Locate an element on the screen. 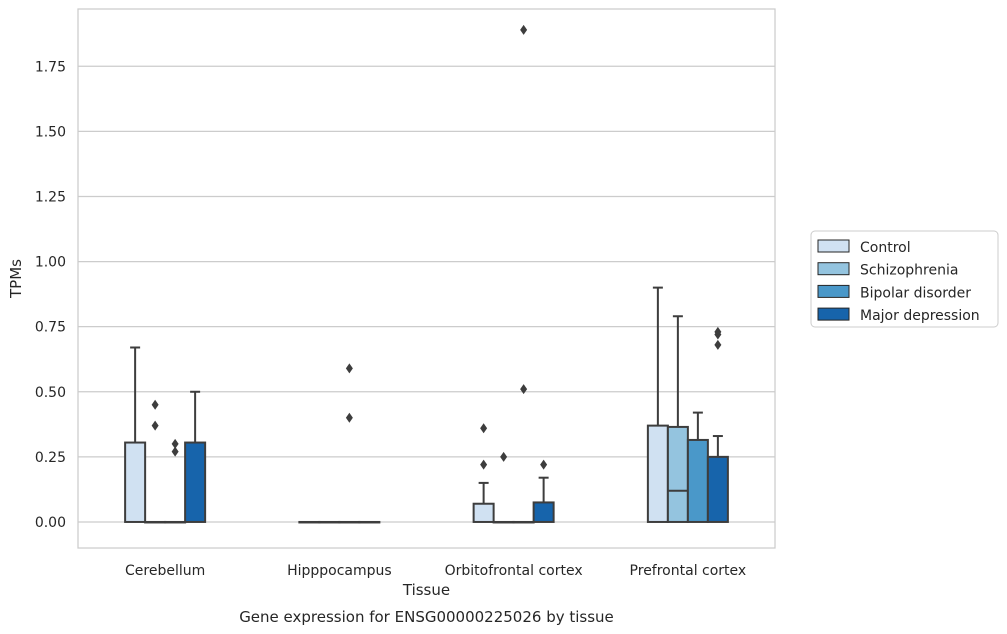  y-tick-label: 1.00 is located at coordinates (50, 263).